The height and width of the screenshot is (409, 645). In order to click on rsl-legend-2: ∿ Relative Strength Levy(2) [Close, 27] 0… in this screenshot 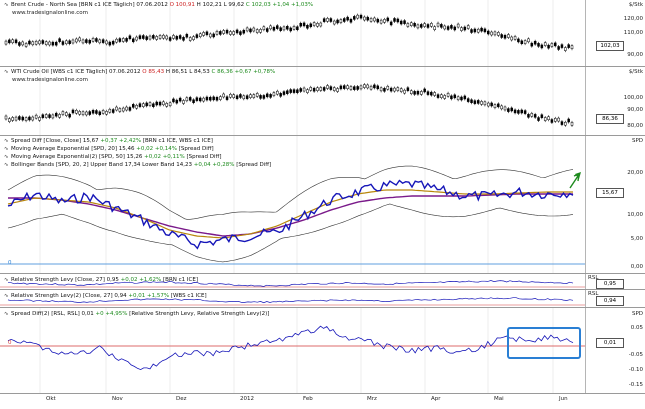, I will do `click(105, 296)`.